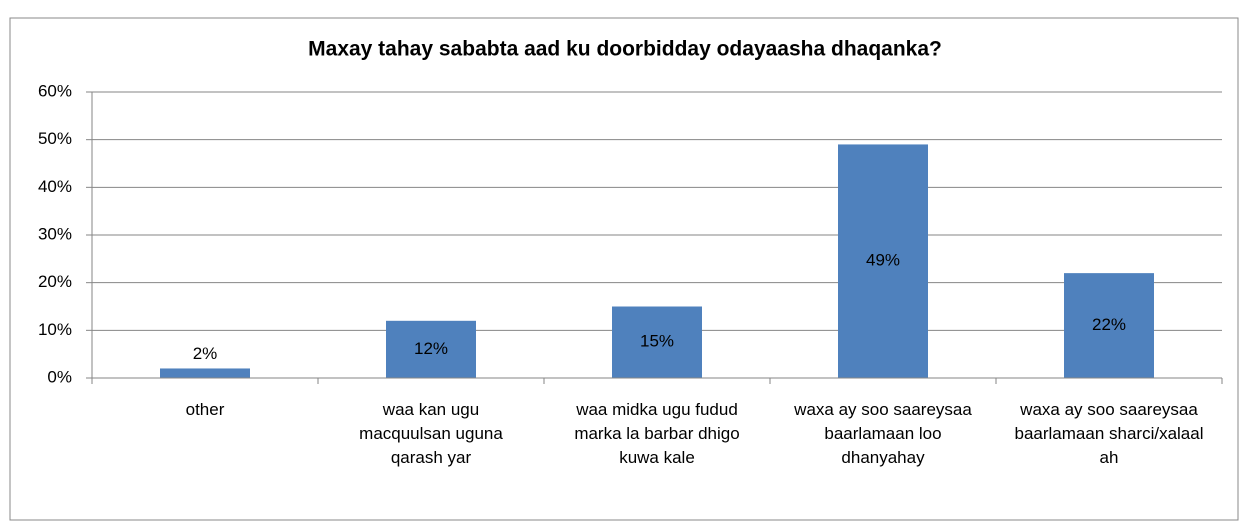  What do you see at coordinates (55, 329) in the screenshot?
I see `y-tick-label: 10%` at bounding box center [55, 329].